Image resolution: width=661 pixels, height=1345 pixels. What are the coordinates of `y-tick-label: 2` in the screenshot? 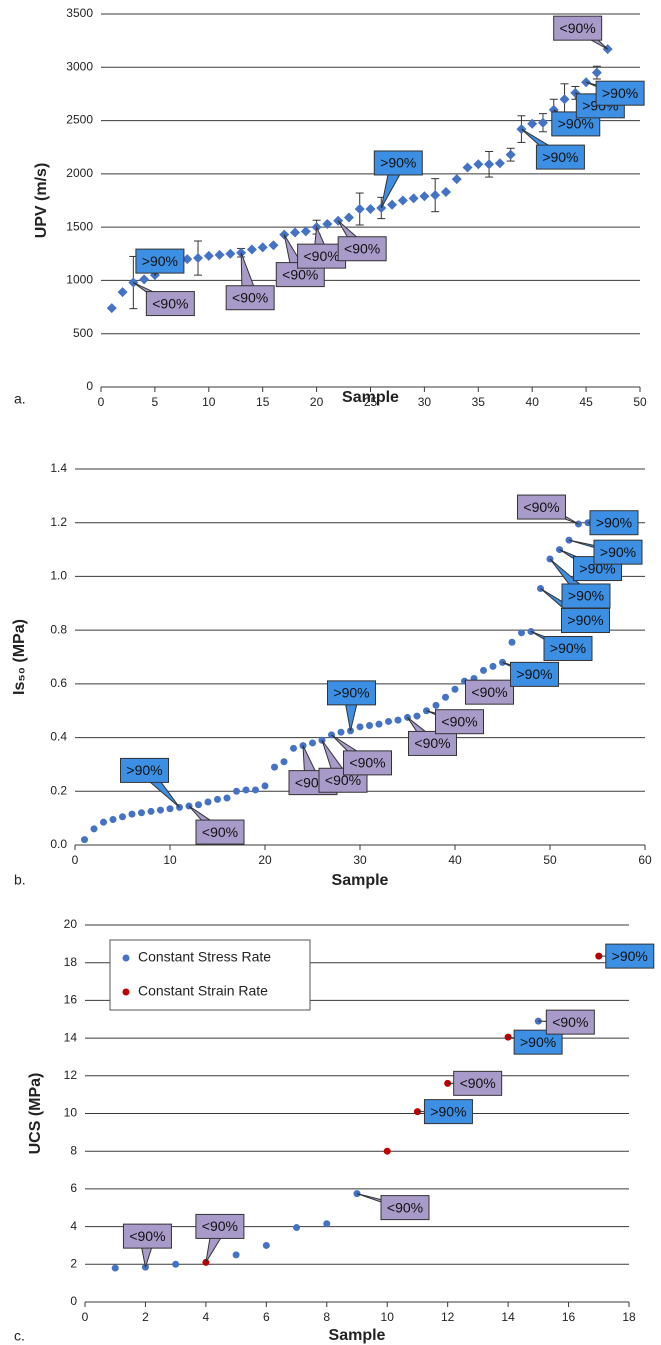 It's located at (73, 1263).